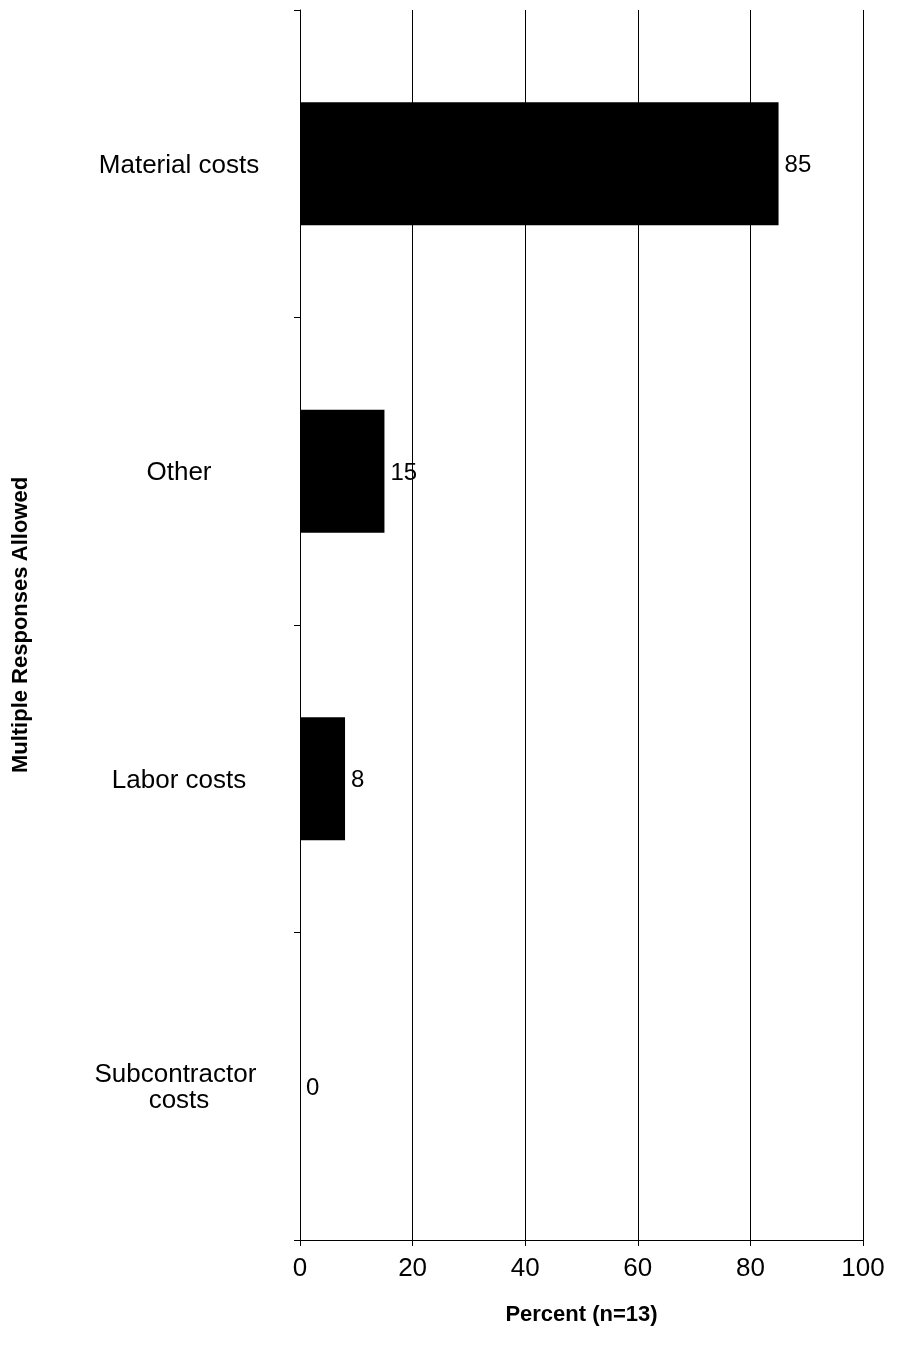 The image size is (897, 1360). What do you see at coordinates (750, 1267) in the screenshot?
I see `x-tick-label: 80` at bounding box center [750, 1267].